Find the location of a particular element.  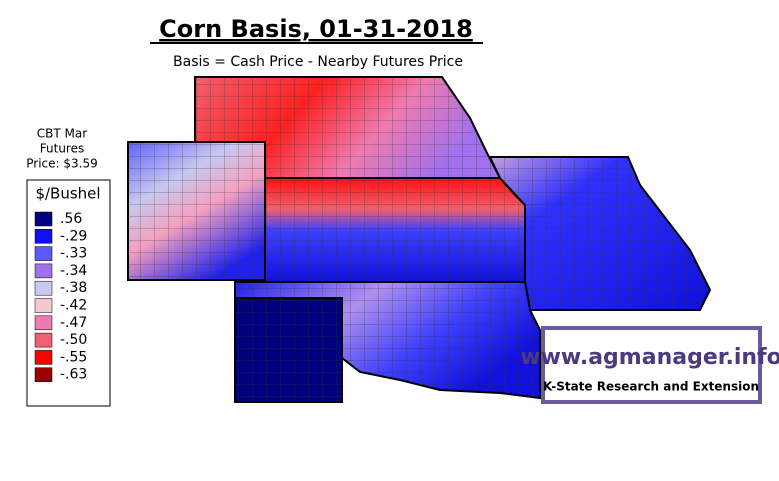

legend-label: -.55 is located at coordinates (73, 357).